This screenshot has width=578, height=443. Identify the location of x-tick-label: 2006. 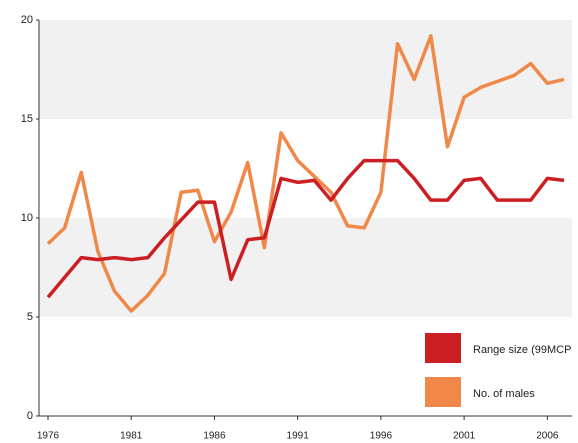
(547, 436).